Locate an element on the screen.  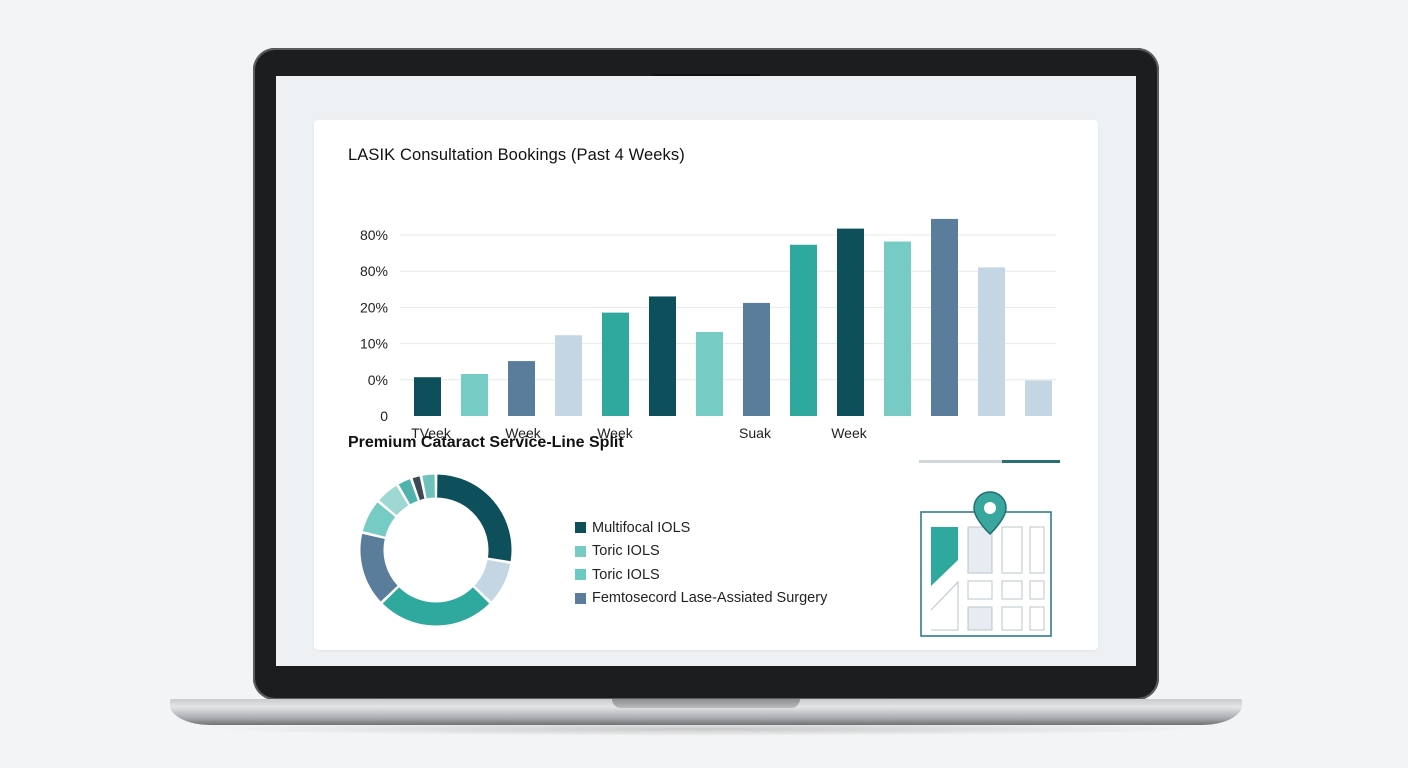
location-pin-icon is located at coordinates (990, 513).